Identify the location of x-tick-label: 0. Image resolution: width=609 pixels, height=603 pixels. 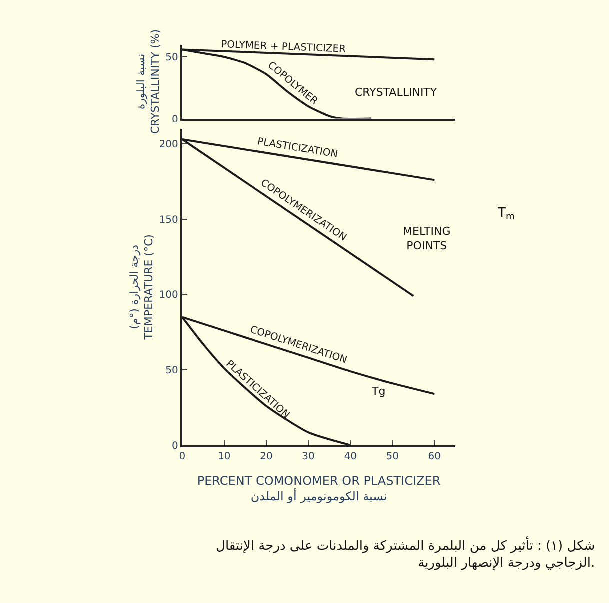
(182, 456).